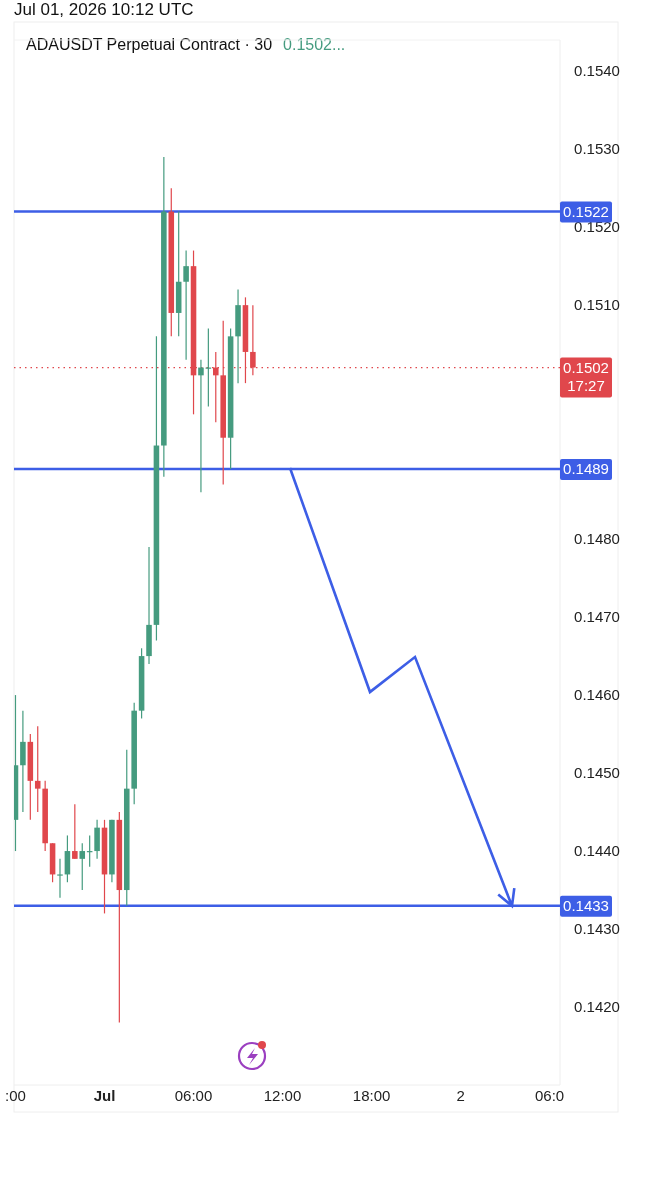  What do you see at coordinates (282, 1095) in the screenshot?
I see `x-tick-label: 12:00` at bounding box center [282, 1095].